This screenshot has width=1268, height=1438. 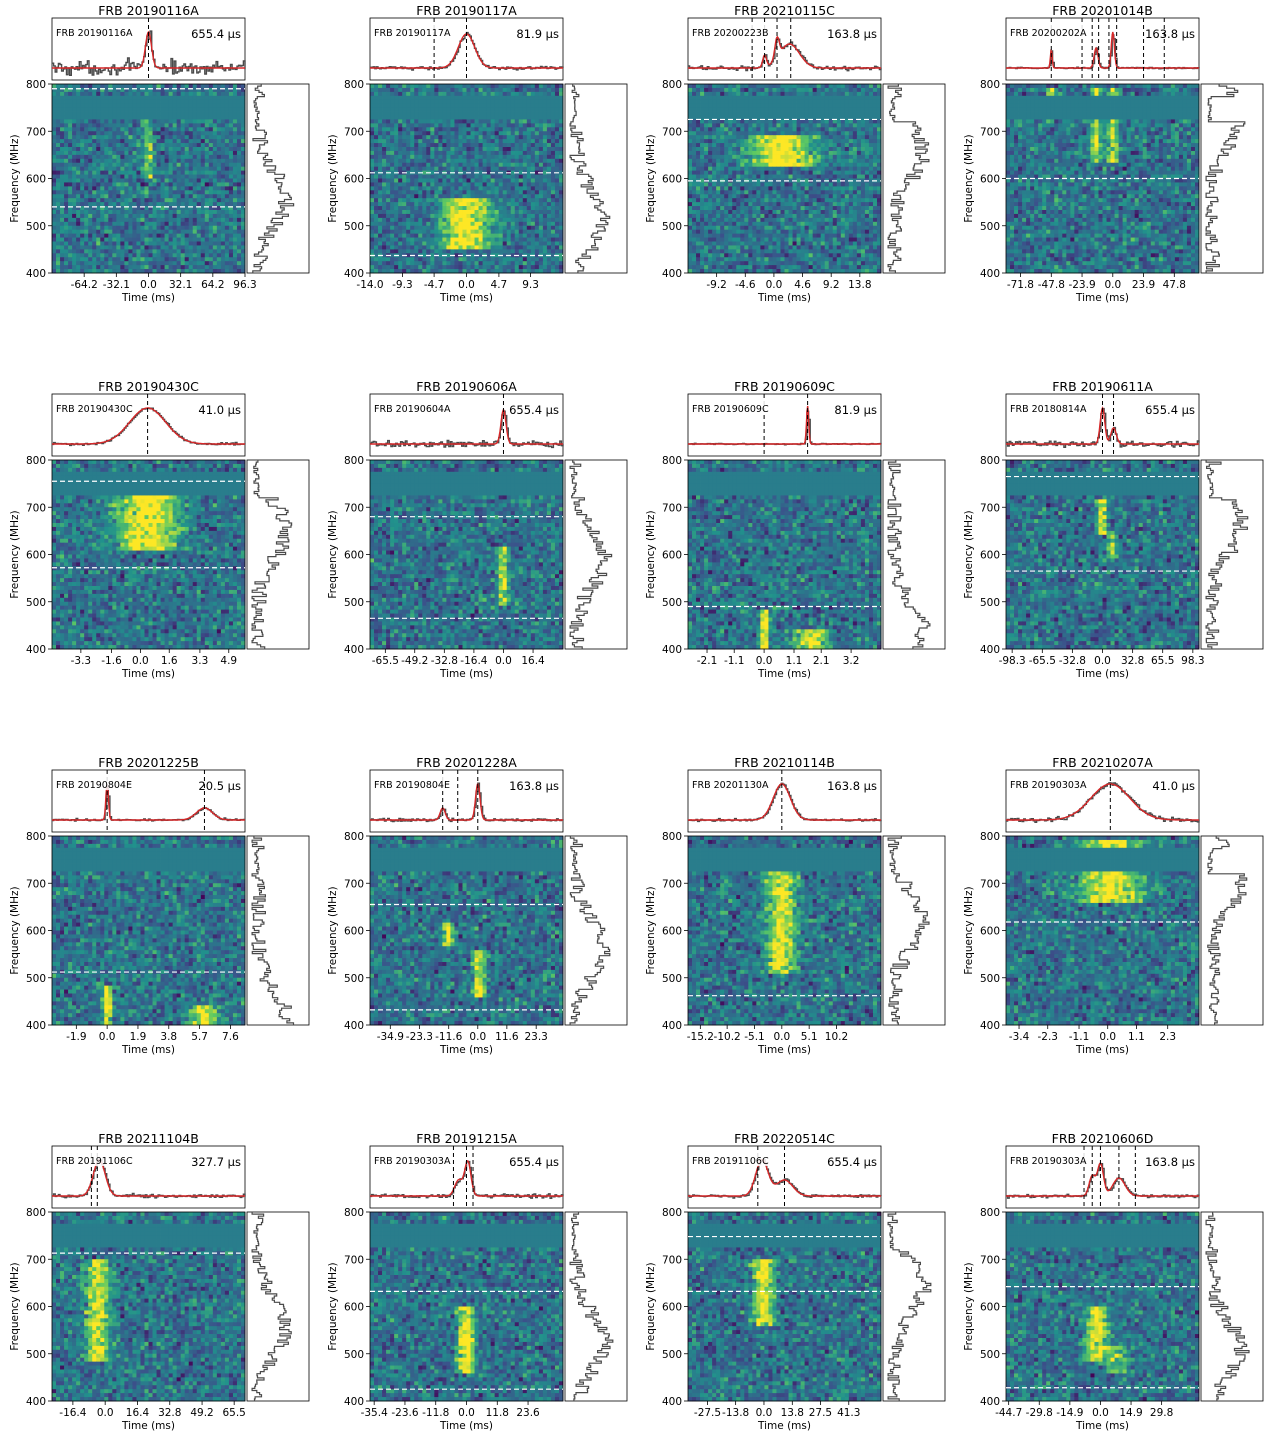 I want to click on template-label: FRB 20190116A, so click(x=94, y=33).